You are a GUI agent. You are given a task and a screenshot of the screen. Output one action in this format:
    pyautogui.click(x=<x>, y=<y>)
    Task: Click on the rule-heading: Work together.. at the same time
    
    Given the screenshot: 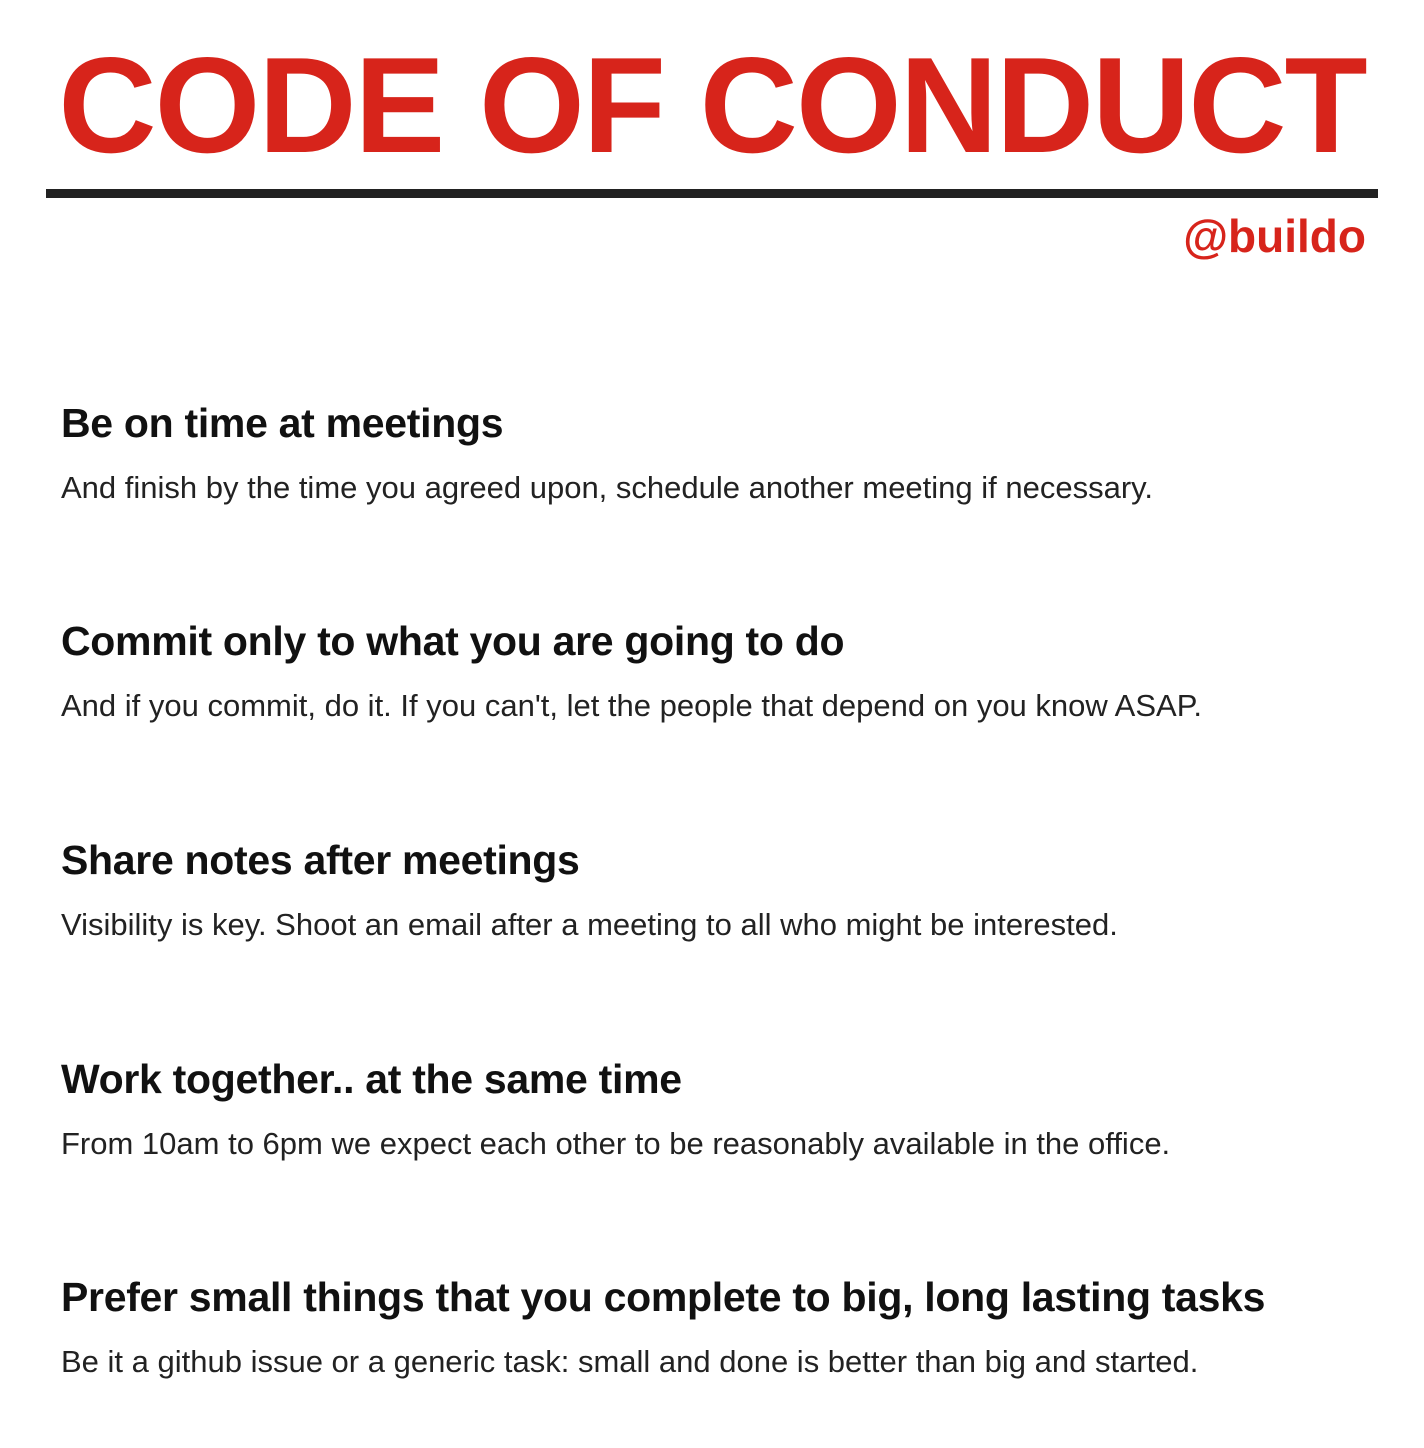 What is the action you would take?
    pyautogui.click(x=721, y=1079)
    